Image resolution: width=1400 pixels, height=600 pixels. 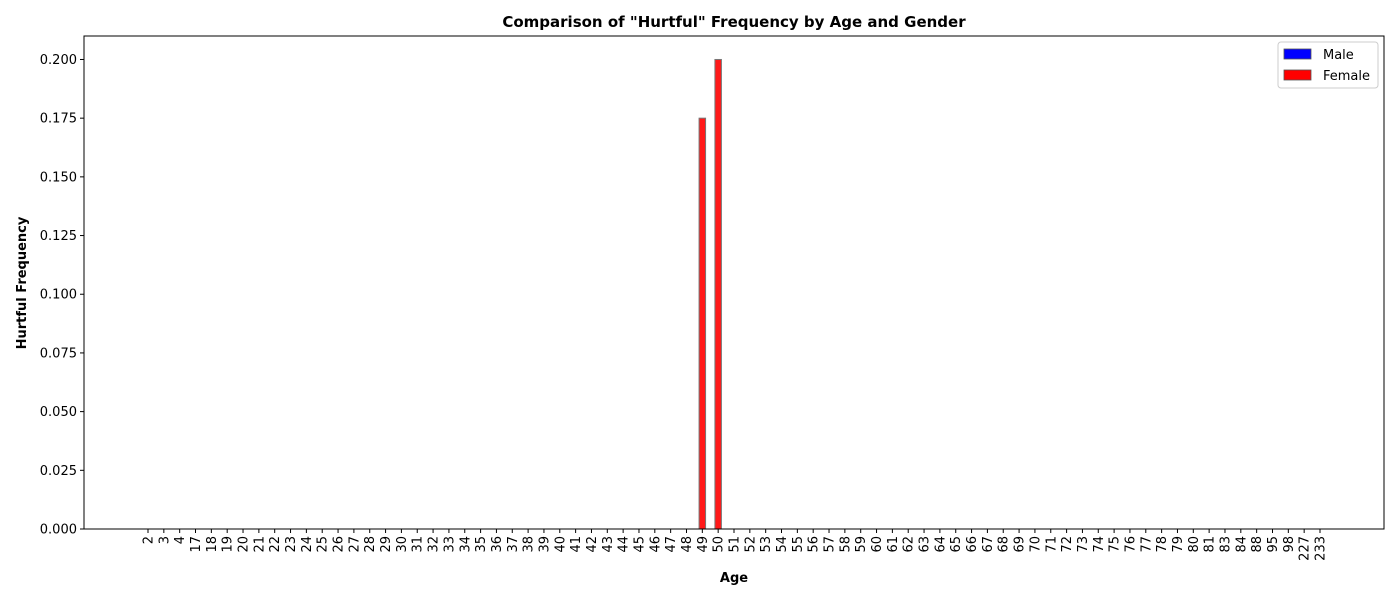 What do you see at coordinates (402, 544) in the screenshot?
I see `x-tick-label: 30` at bounding box center [402, 544].